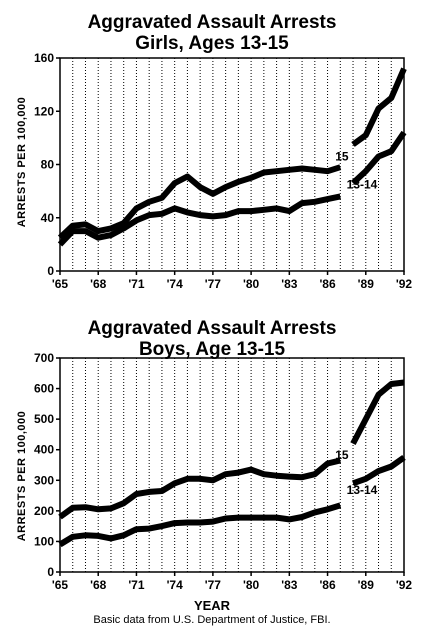 The image size is (424, 644). I want to click on chart1-xtick-label: '83, so click(289, 284).